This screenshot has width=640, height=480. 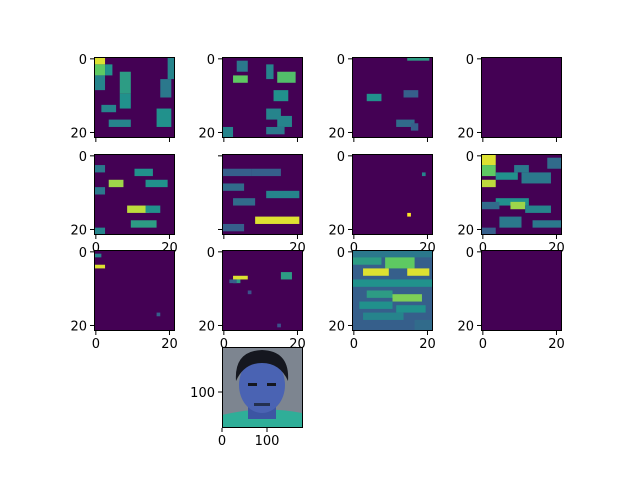 What do you see at coordinates (262, 365) in the screenshot?
I see `photo-hair` at bounding box center [262, 365].